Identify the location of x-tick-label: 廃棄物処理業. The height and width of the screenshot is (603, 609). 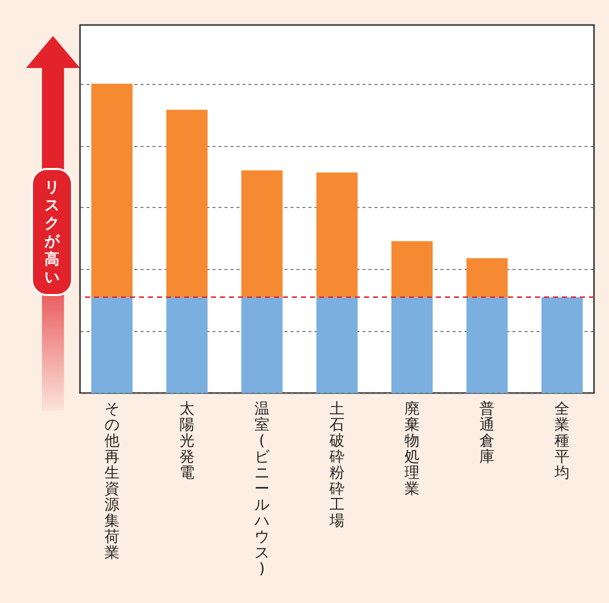
(412, 449).